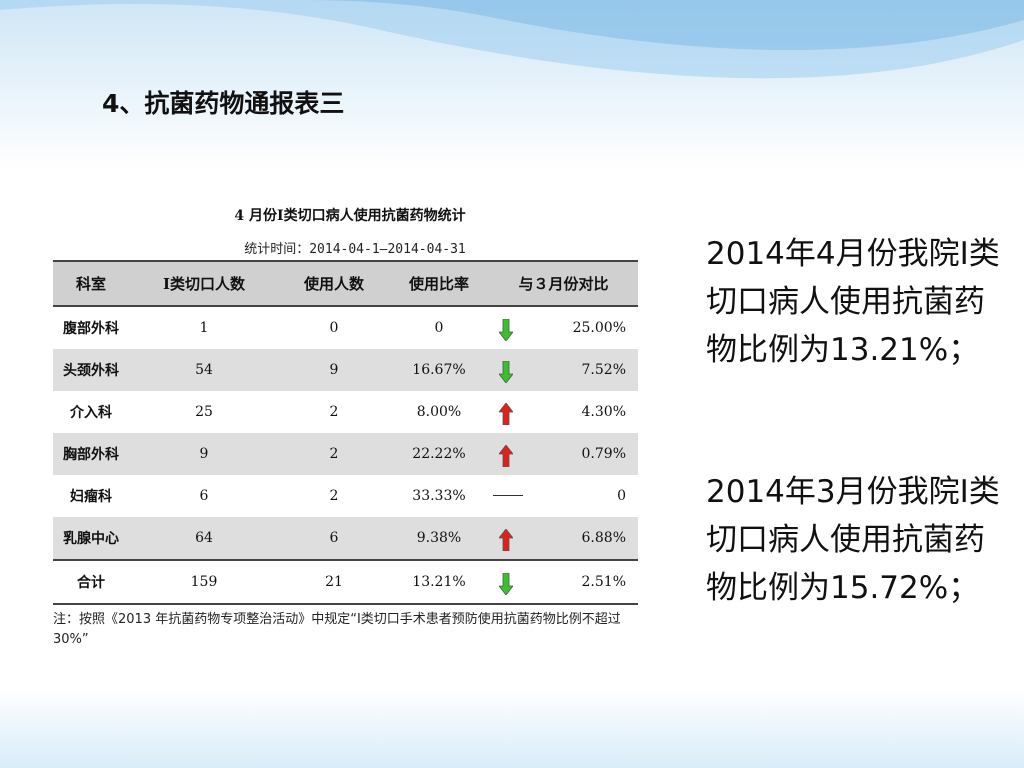 The image size is (1024, 768). I want to click on cell-department: 介入科, so click(91, 413).